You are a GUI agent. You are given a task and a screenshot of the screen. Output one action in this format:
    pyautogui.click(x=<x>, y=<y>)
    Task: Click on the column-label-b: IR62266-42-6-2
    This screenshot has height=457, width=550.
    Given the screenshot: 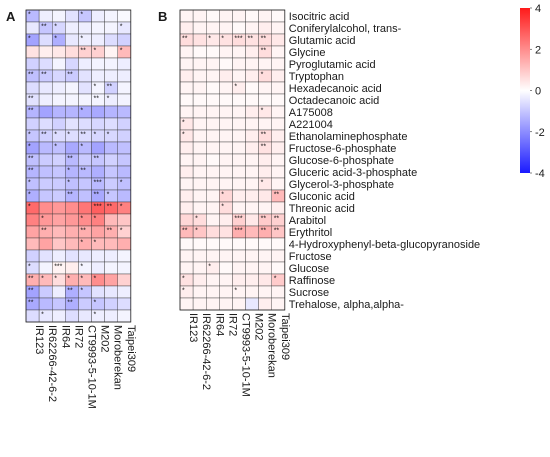 What is the action you would take?
    pyautogui.click(x=206, y=351)
    